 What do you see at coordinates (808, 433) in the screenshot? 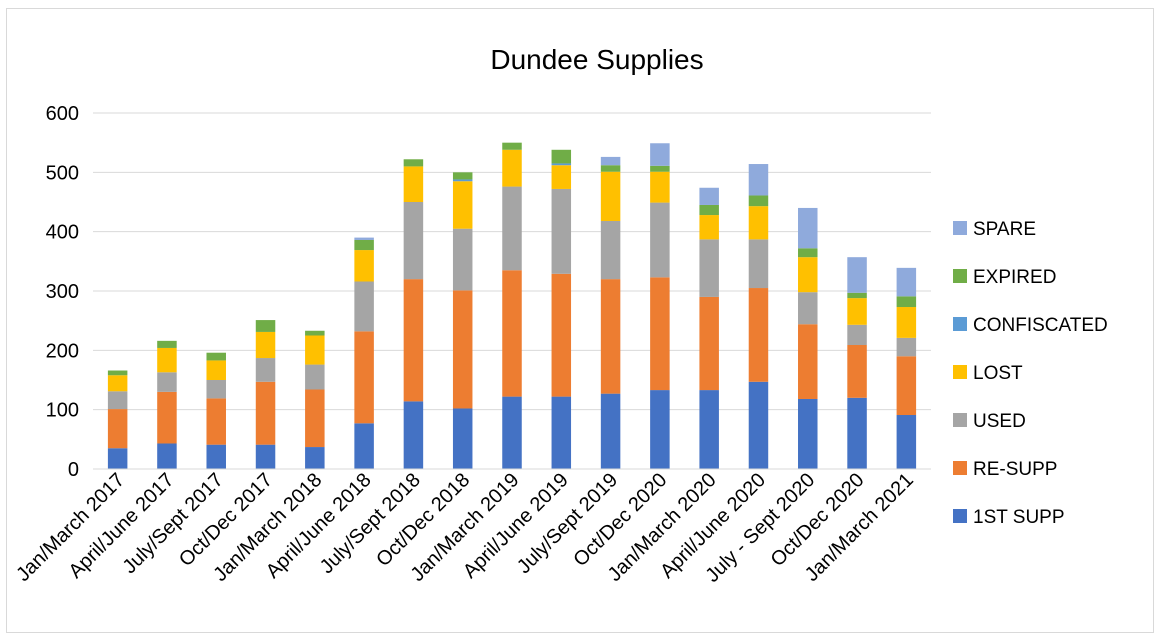
I see `bar-1st-supp-july-sept-2020` at bounding box center [808, 433].